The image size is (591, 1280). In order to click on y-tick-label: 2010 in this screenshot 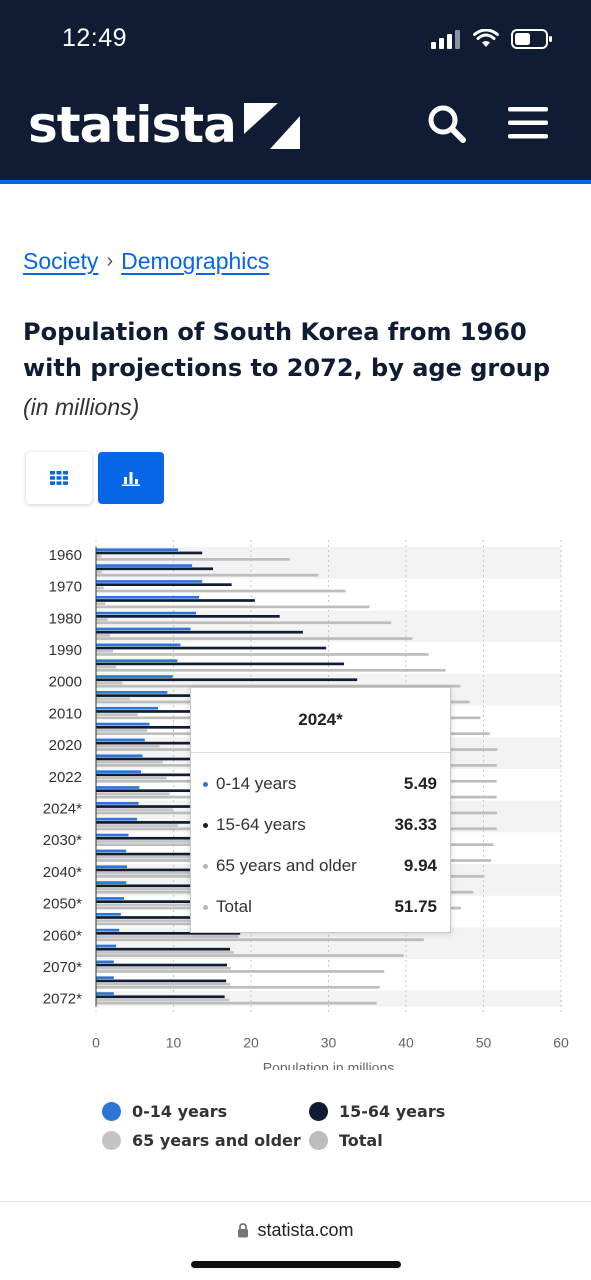, I will do `click(65, 713)`.